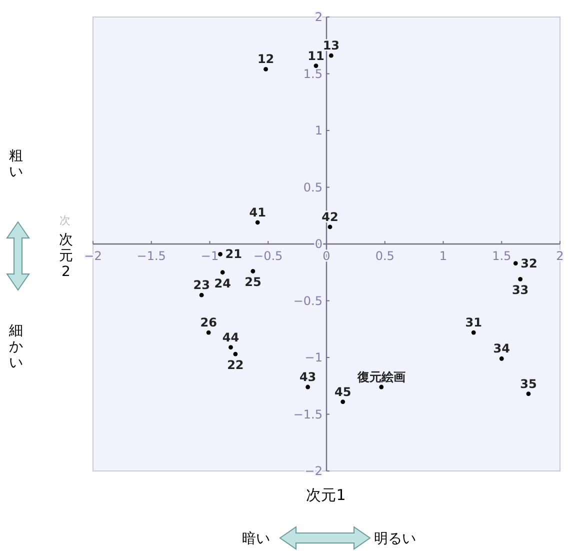 The width and height of the screenshot is (572, 551). I want to click on x-tick-label: 1, so click(443, 256).